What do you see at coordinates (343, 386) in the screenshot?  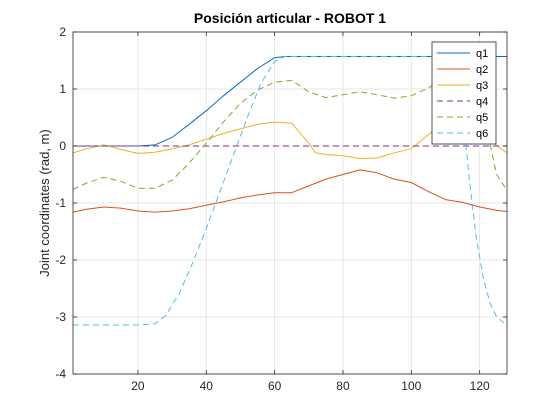 I see `x-tick-label: 80` at bounding box center [343, 386].